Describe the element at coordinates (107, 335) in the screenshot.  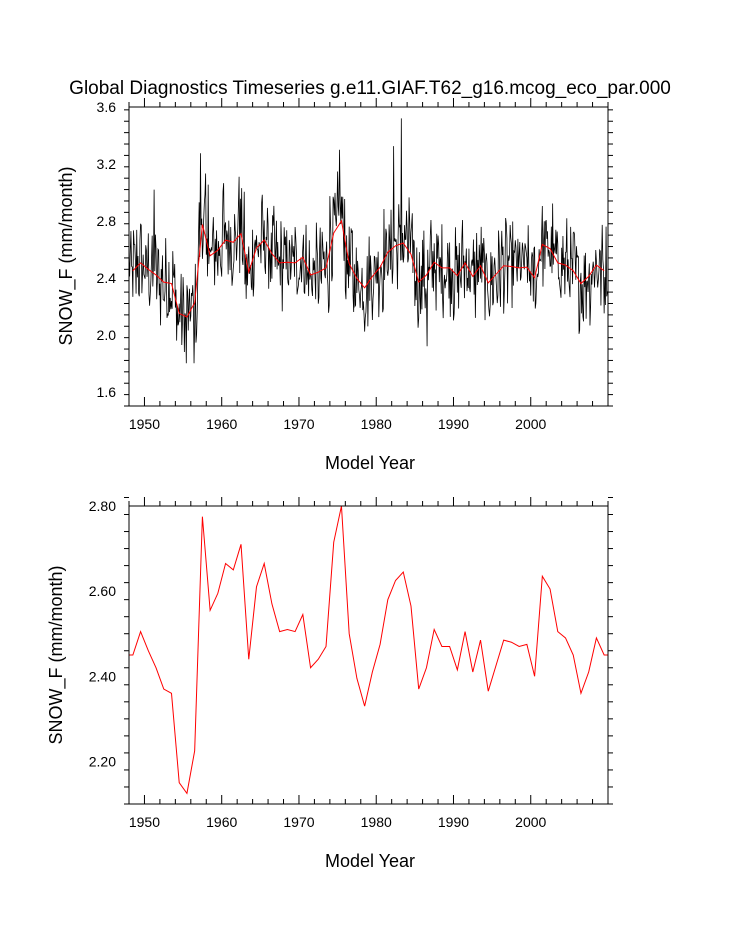
I see `y-tick-label: 2.0` at that location.